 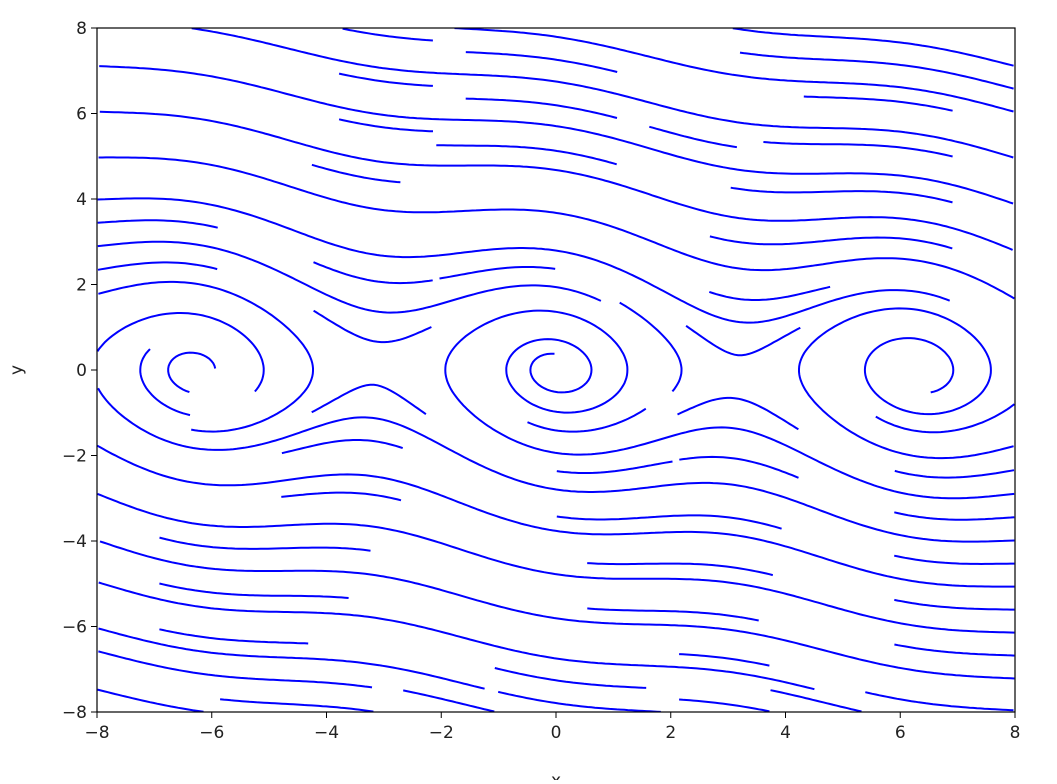 I want to click on x-tick-label: 2, so click(x=670, y=733).